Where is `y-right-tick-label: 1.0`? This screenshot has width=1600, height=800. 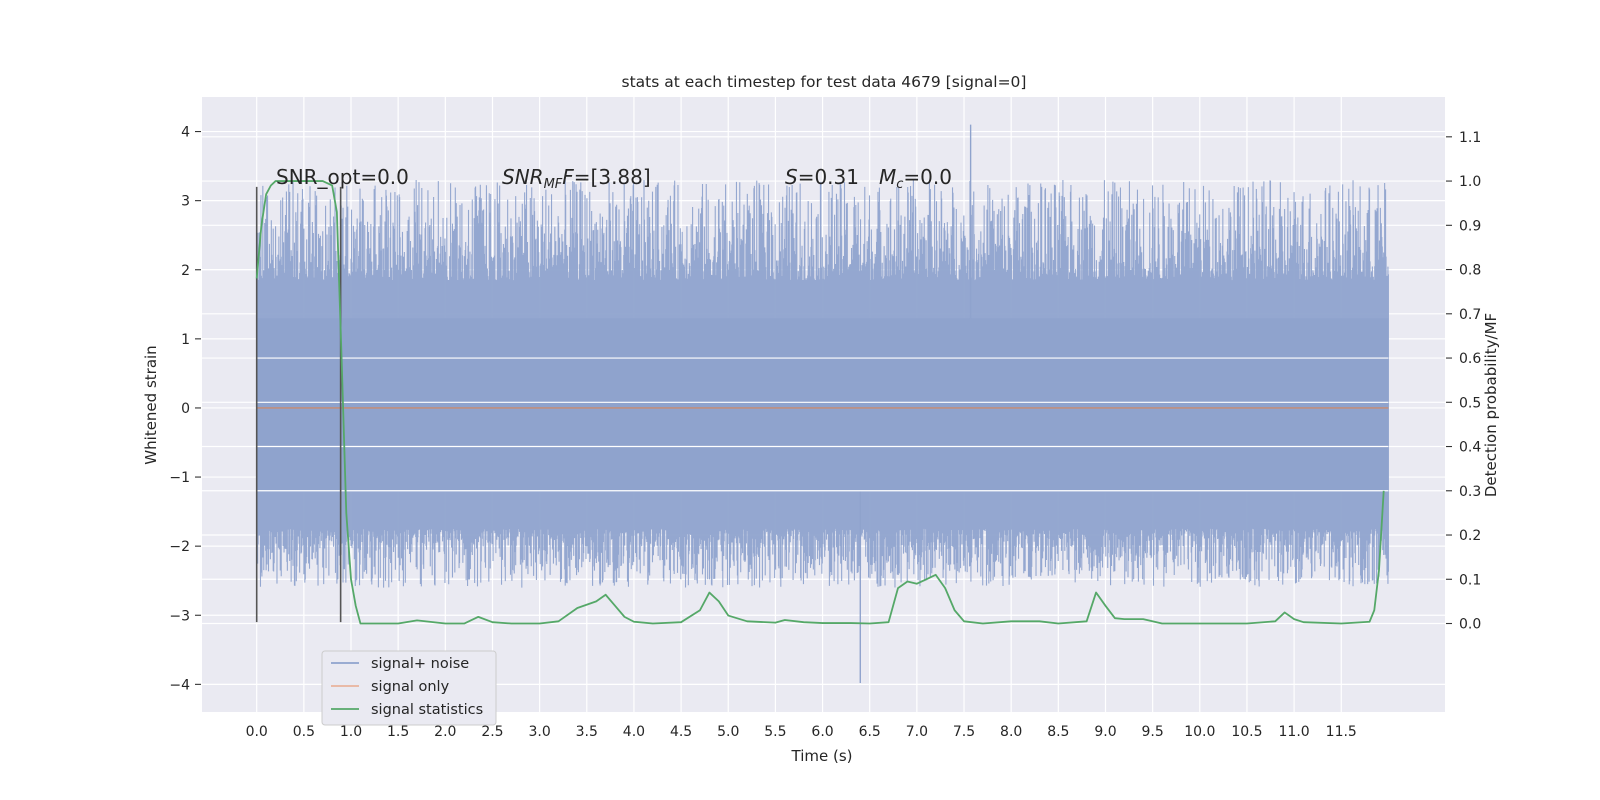
y-right-tick-label: 1.0 is located at coordinates (1470, 182).